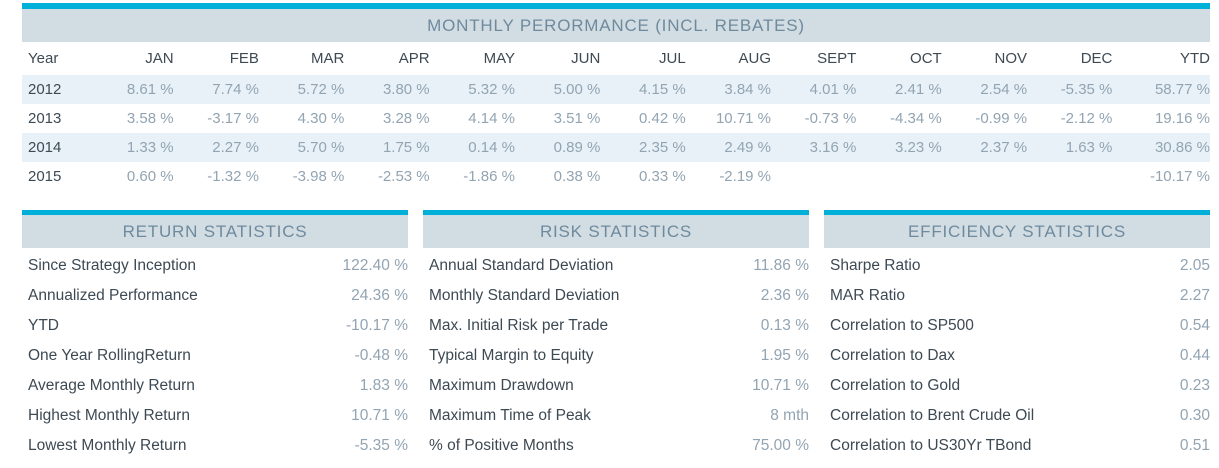 The image size is (1219, 468). Describe the element at coordinates (830, 118) in the screenshot. I see `value-cell: -0.73 %` at that location.